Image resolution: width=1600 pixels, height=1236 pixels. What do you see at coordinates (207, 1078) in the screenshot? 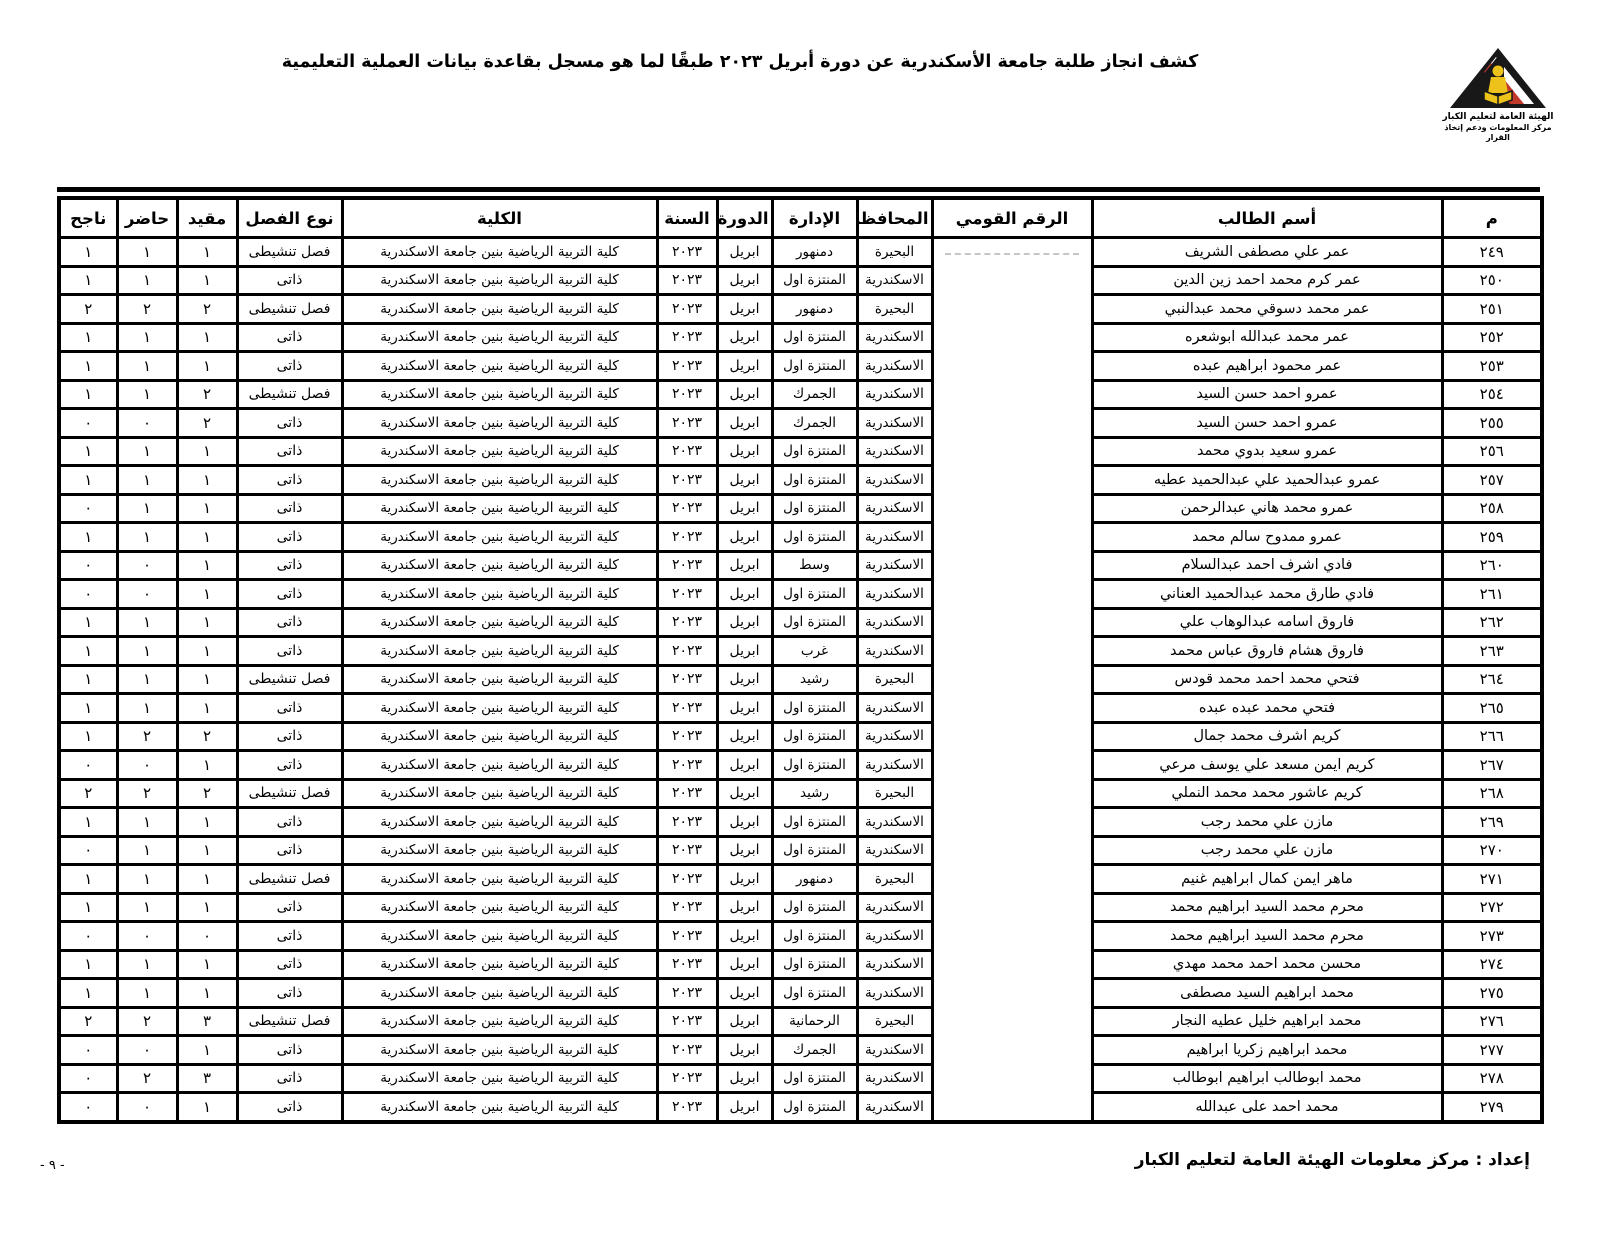
I see `enrolled-cell: ٣` at bounding box center [207, 1078].